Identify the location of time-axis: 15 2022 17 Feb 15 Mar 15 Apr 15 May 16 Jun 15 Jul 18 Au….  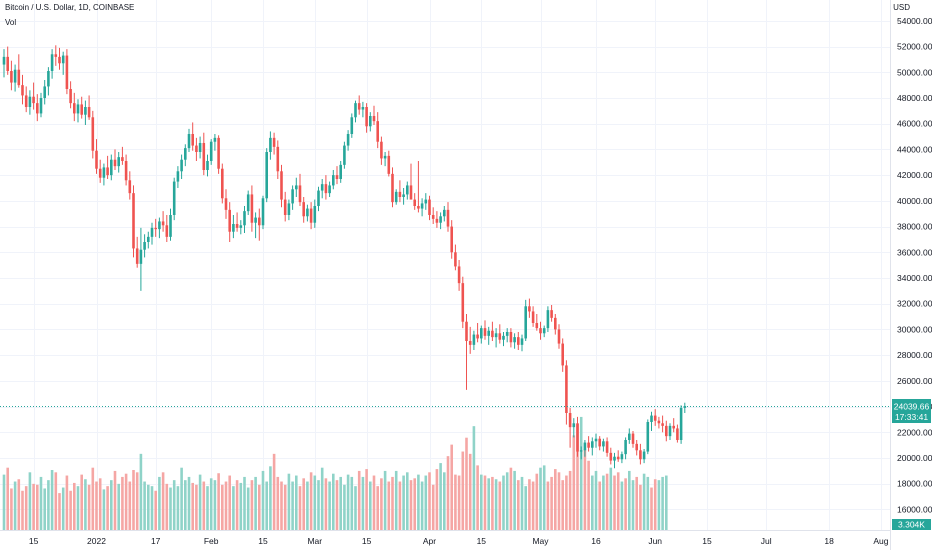
(459, 541).